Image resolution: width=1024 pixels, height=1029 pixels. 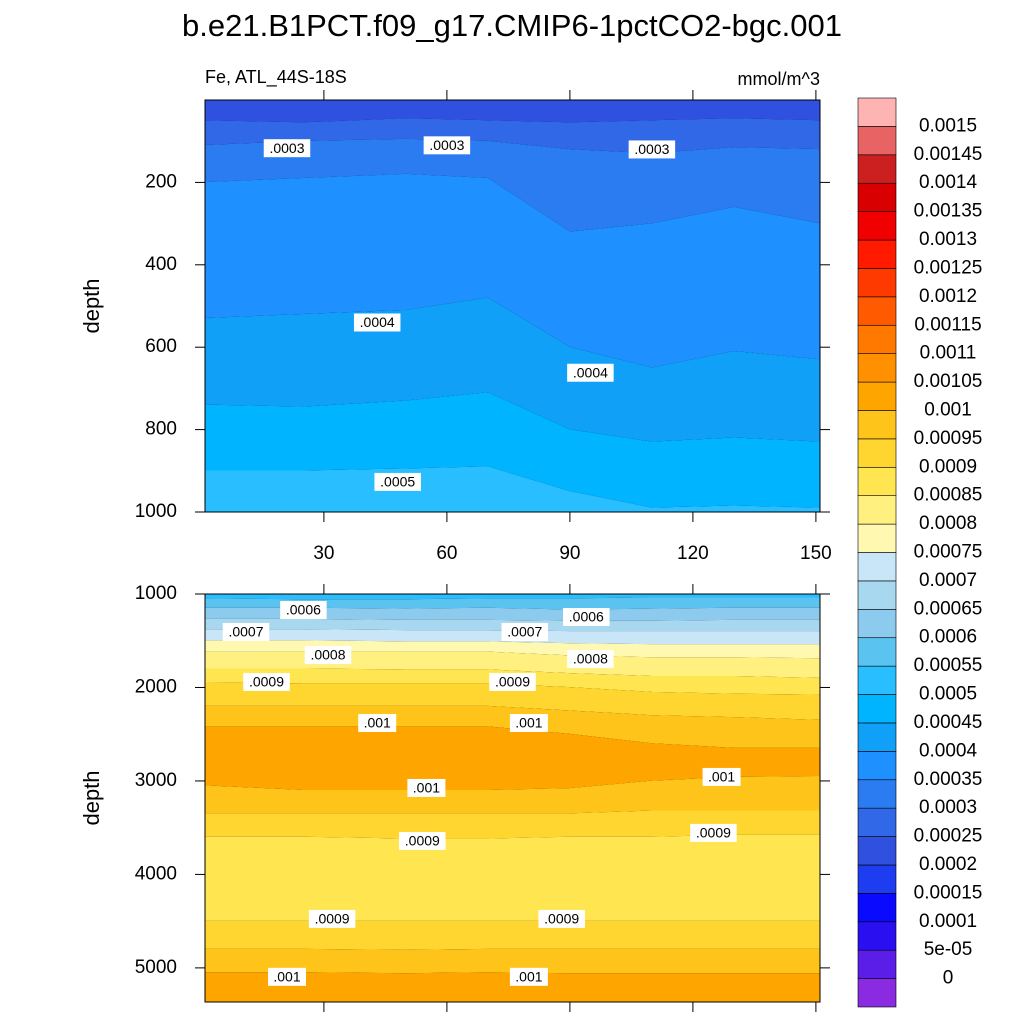 I want to click on contour-label: .0007, so click(x=245, y=632).